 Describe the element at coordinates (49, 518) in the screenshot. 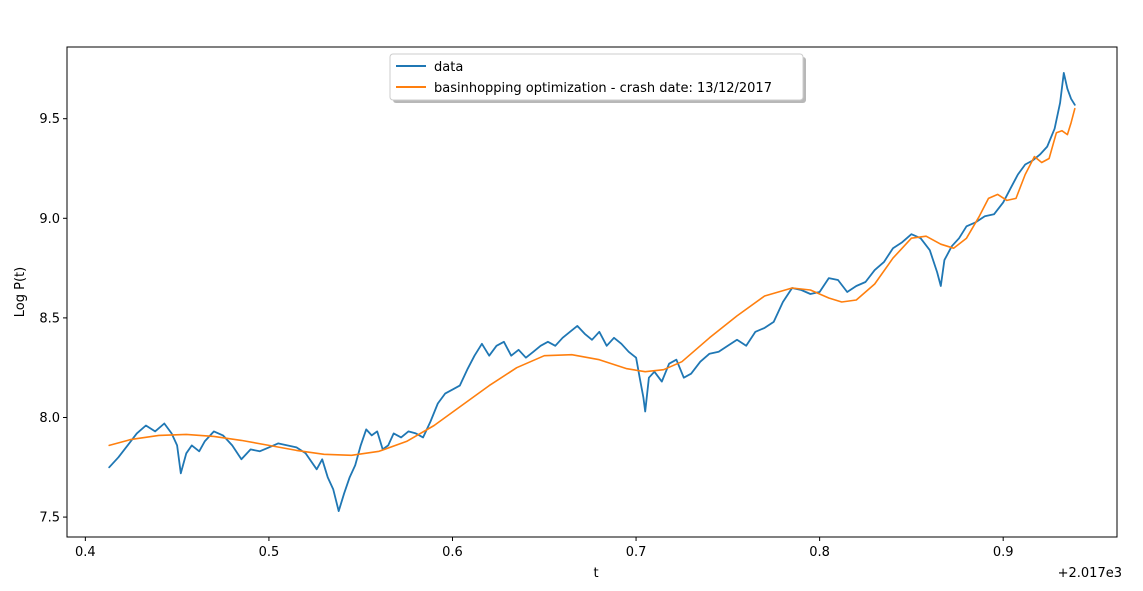

I see `y-tick-label: 7.5` at that location.